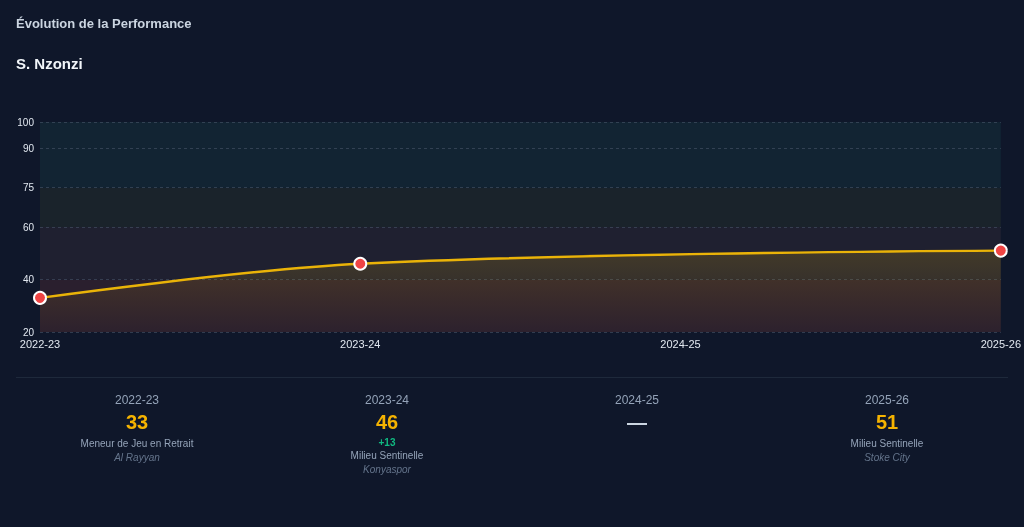  Describe the element at coordinates (1000, 343) in the screenshot. I see `x-tick-label: 2025-26` at that location.